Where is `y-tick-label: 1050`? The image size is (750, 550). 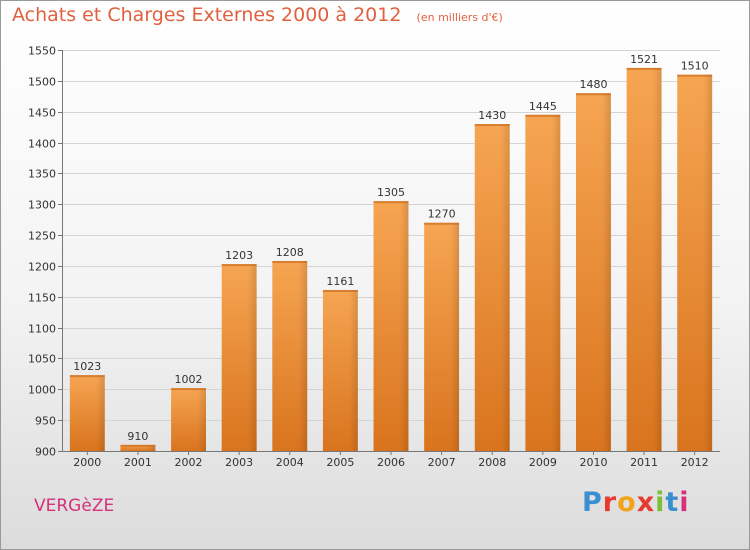 y-tick-label: 1050 is located at coordinates (42, 359).